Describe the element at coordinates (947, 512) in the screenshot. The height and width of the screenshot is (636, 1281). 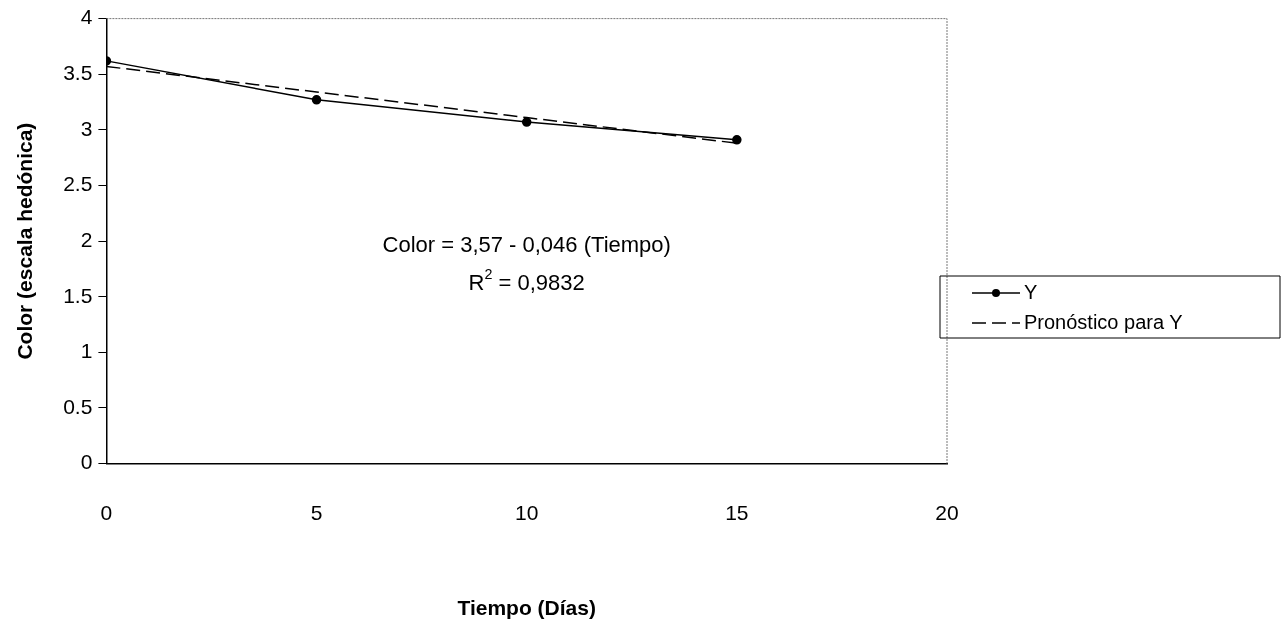
I see `x-tick-label: 20` at that location.